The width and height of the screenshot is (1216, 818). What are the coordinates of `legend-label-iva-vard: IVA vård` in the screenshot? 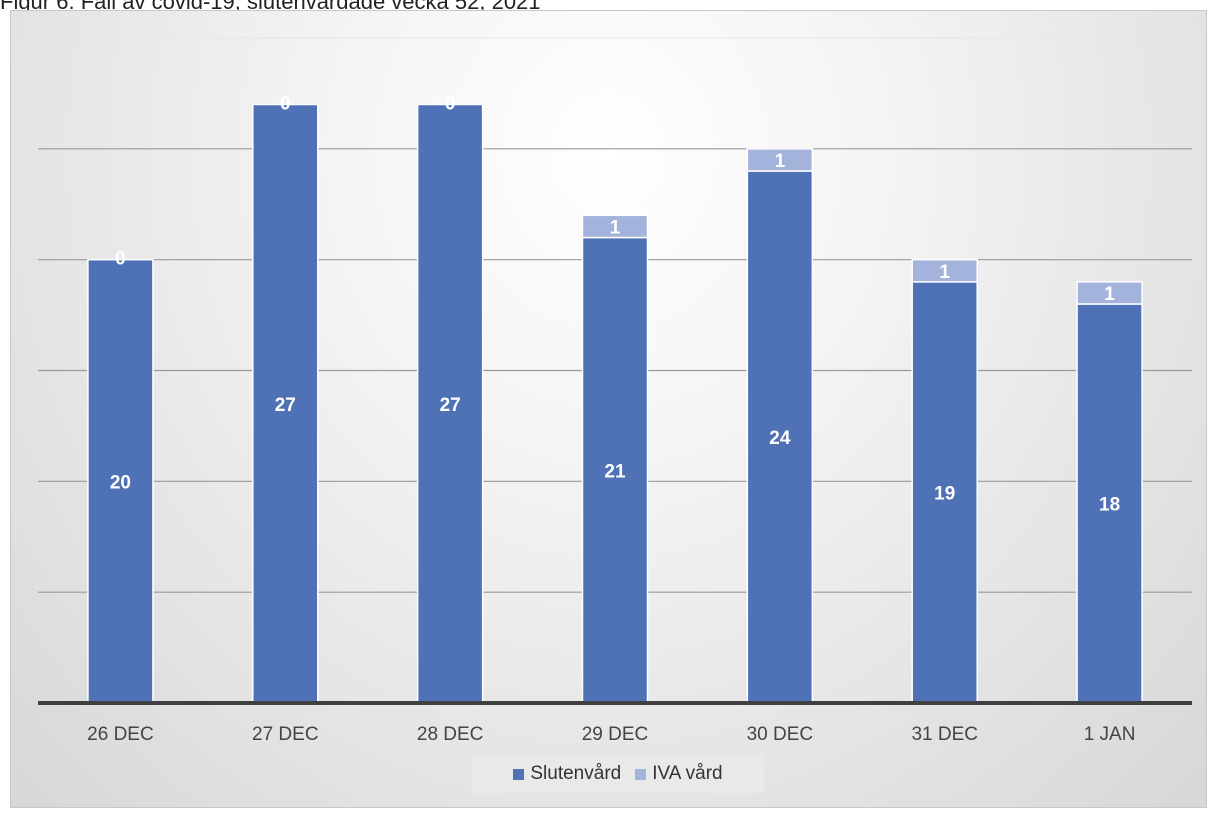 It's located at (687, 773).